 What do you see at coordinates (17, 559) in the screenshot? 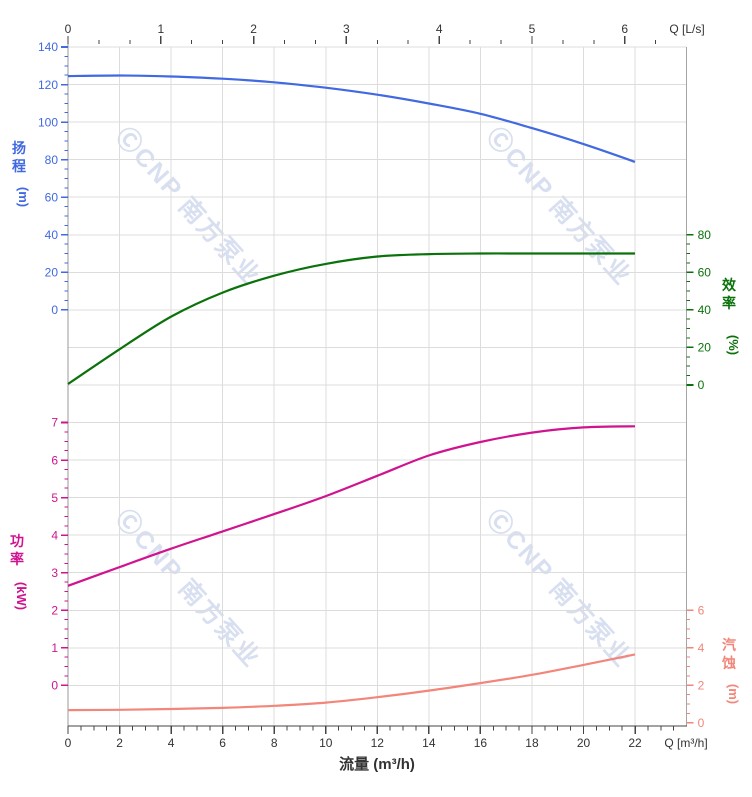
I see `power-axis-title-char: 率` at bounding box center [17, 559].